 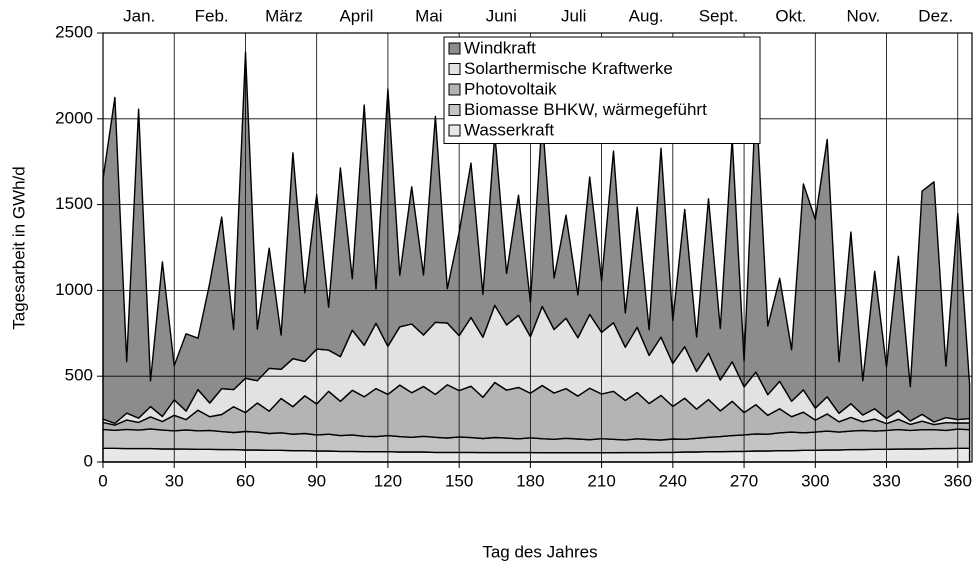 I want to click on y-tick-label: 1000, so click(x=74, y=289).